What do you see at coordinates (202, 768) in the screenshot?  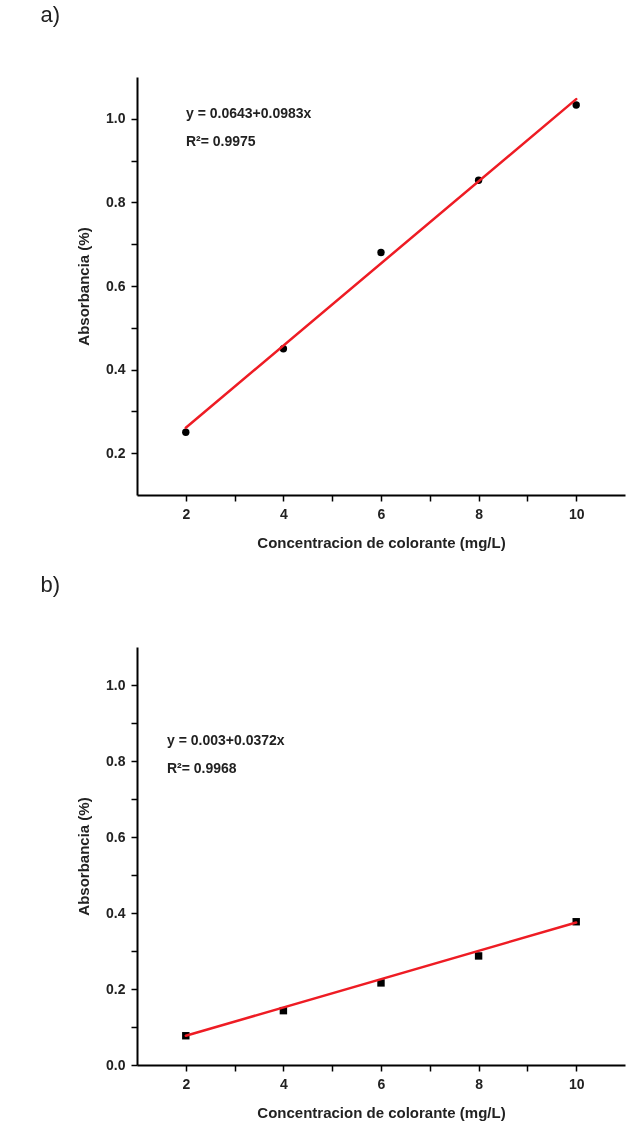 I see `annotation: R²= 0.9968` at bounding box center [202, 768].